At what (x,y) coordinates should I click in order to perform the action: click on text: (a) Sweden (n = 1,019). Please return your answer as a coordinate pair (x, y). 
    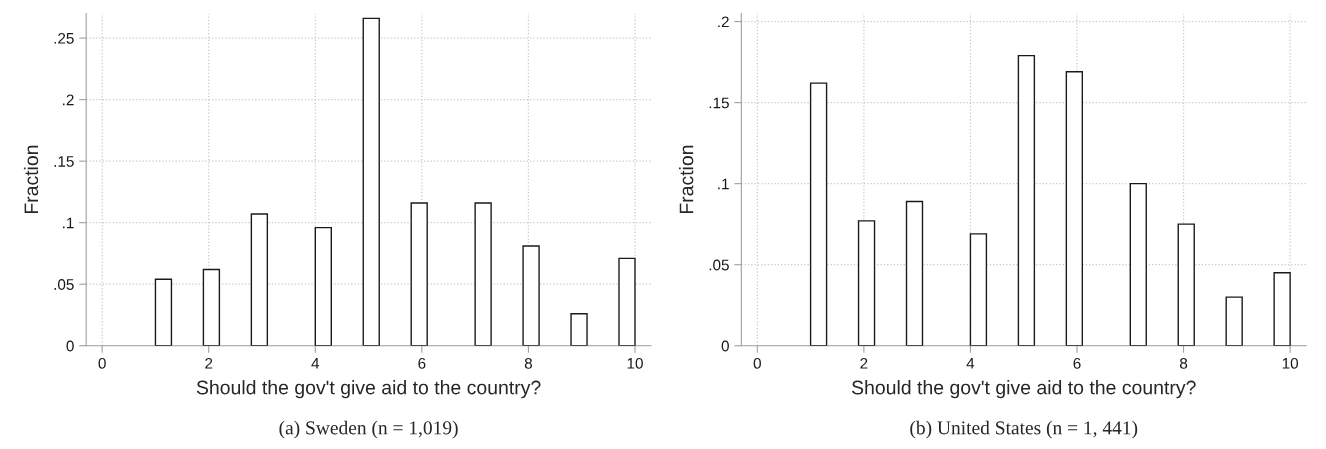
    Looking at the image, I should click on (368, 429).